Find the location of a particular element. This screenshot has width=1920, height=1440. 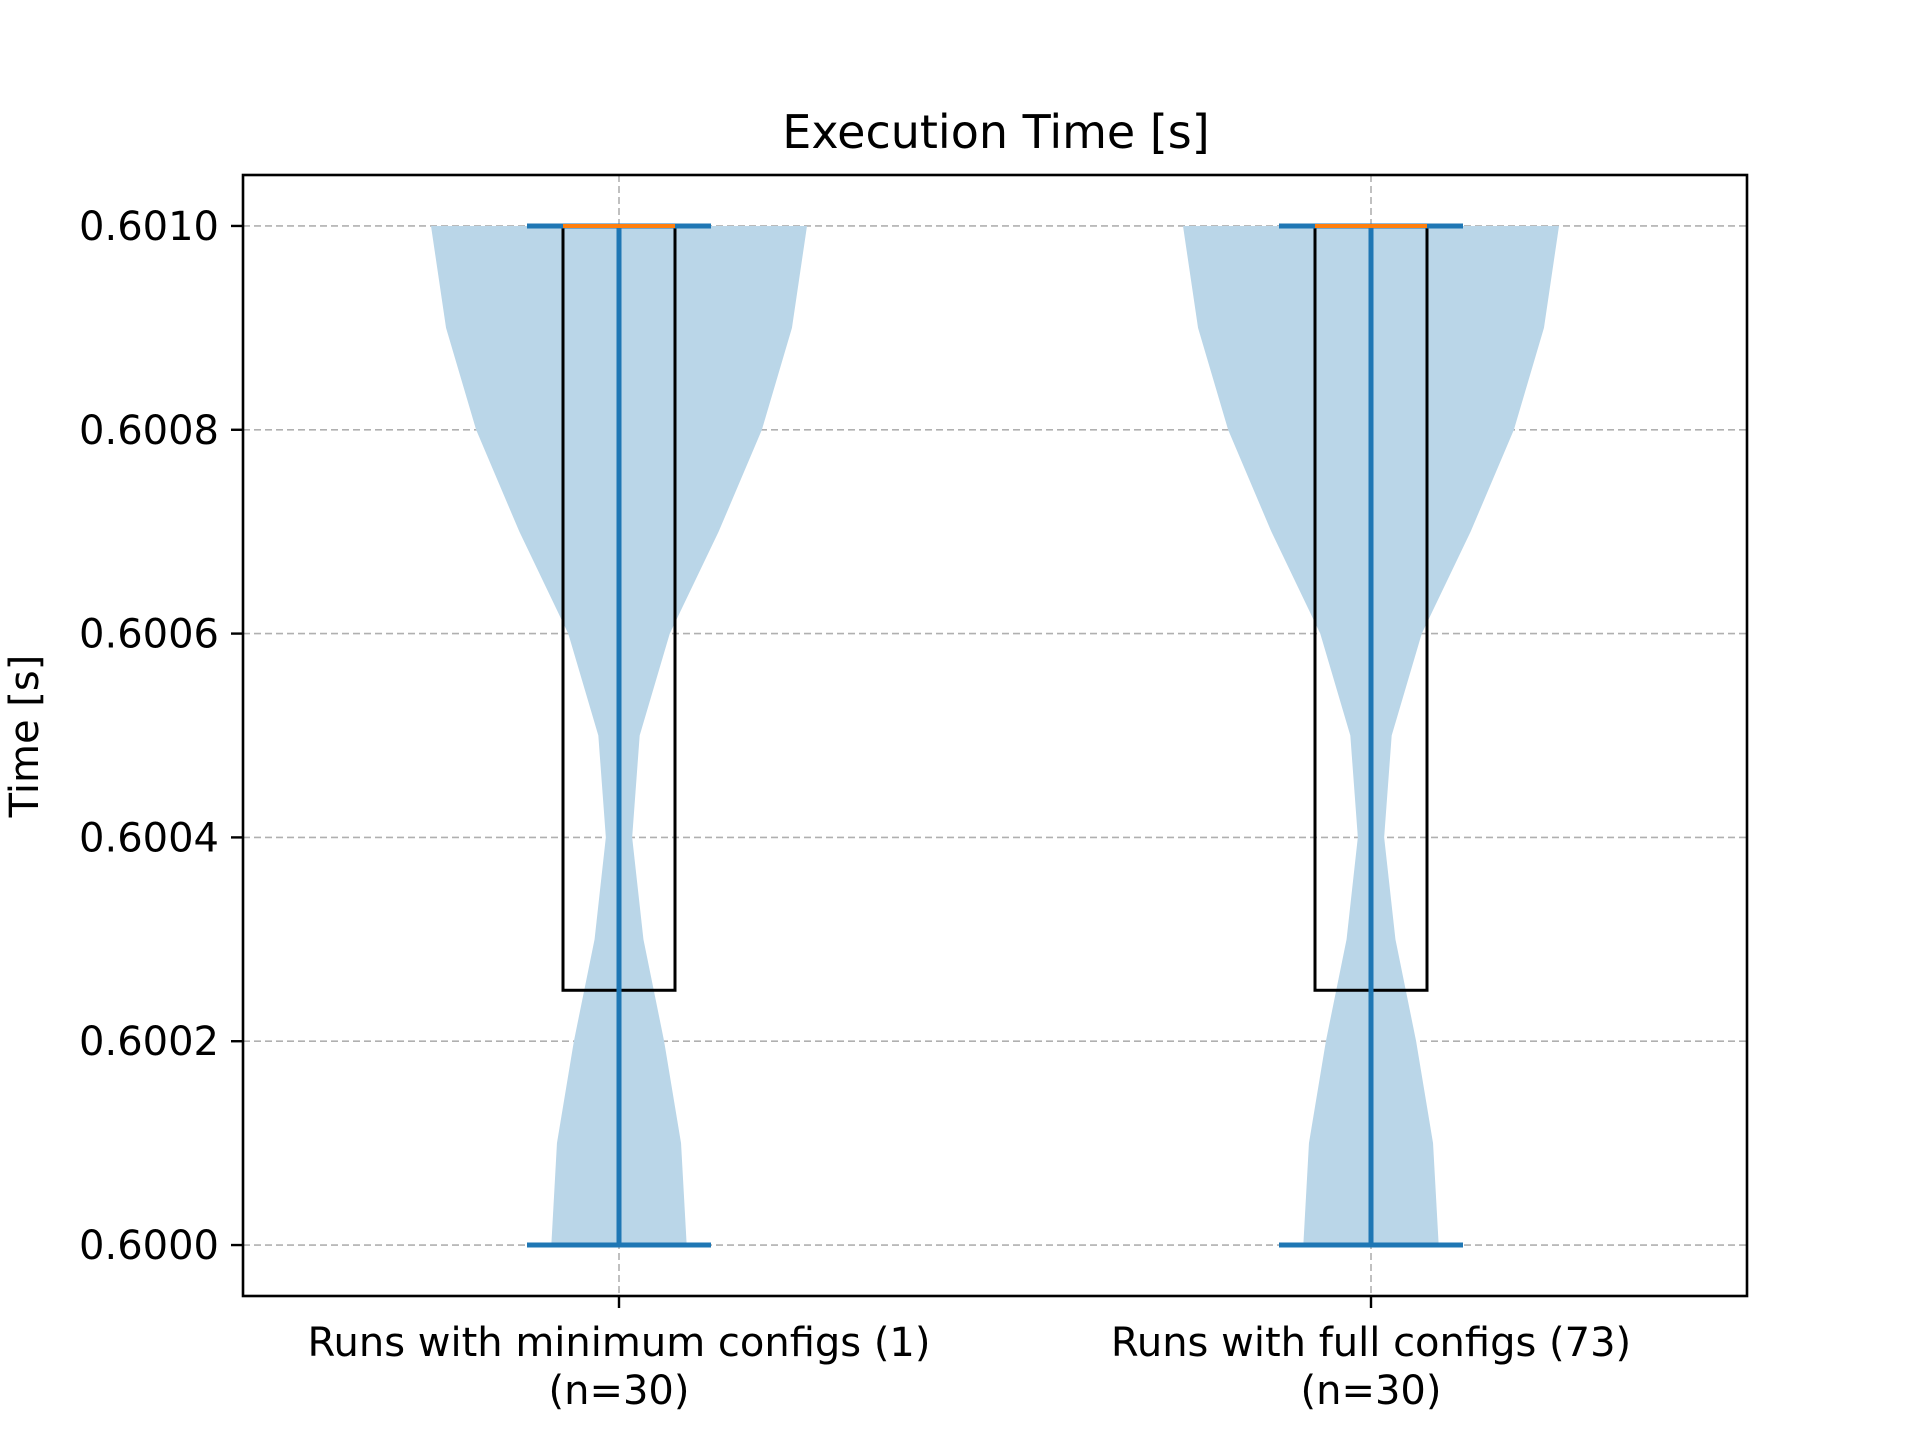

y-tick-label: 0.6002 is located at coordinates (149, 1042).